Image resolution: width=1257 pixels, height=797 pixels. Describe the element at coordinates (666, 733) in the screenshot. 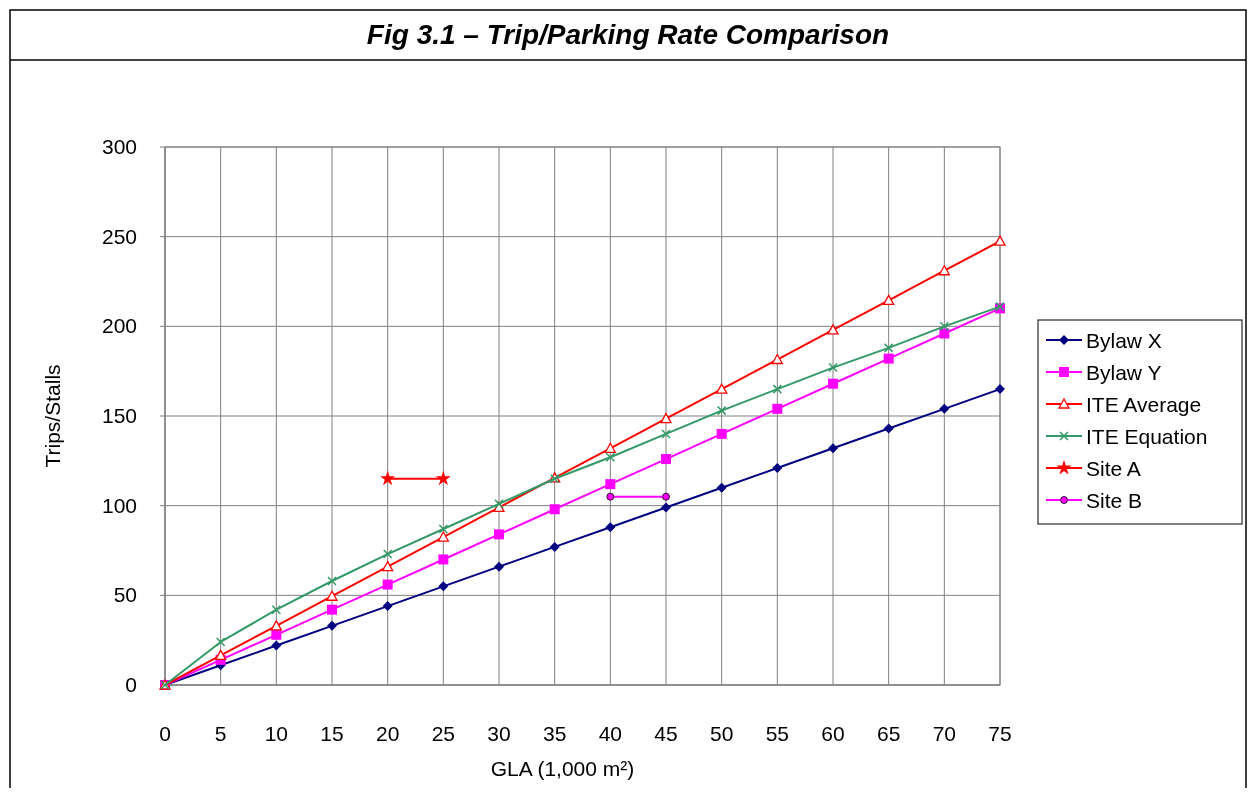

I see `x-tick-label: 45` at that location.